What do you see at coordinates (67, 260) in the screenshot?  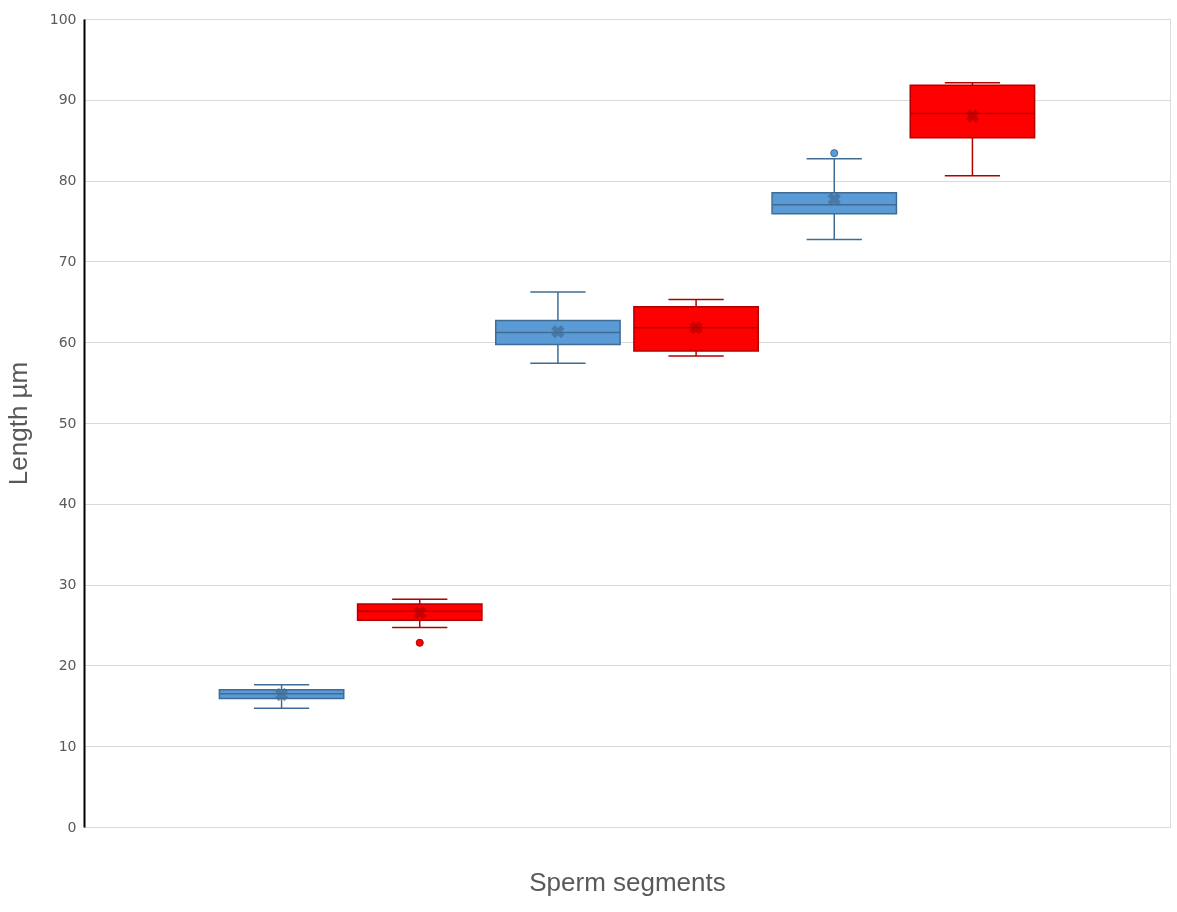 I see `y-tick-label: 70` at bounding box center [67, 260].